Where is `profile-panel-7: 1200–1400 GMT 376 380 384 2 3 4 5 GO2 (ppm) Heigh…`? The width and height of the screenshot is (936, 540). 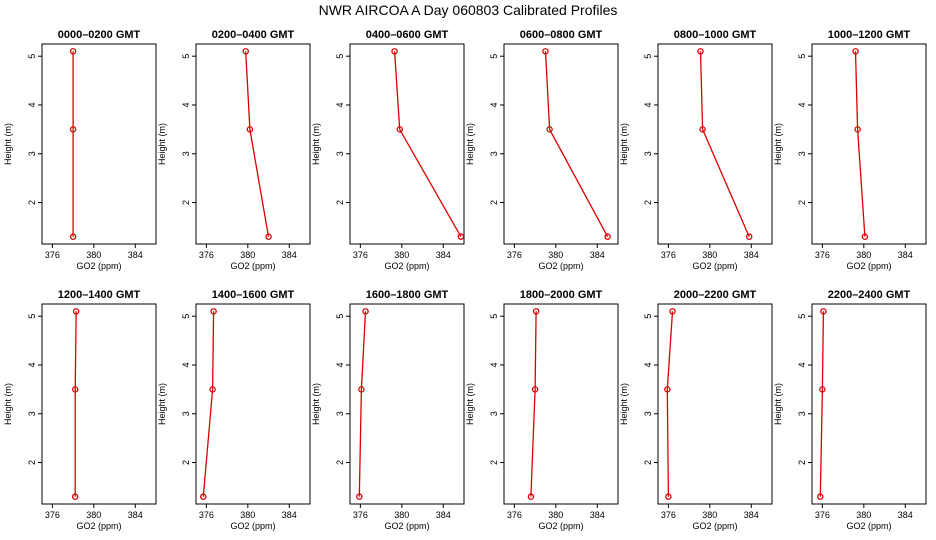
profile-panel-7: 1200–1400 GMT 376 380 384 2 3 4 5 GO2 (ppm) Heigh… is located at coordinates (80, 410).